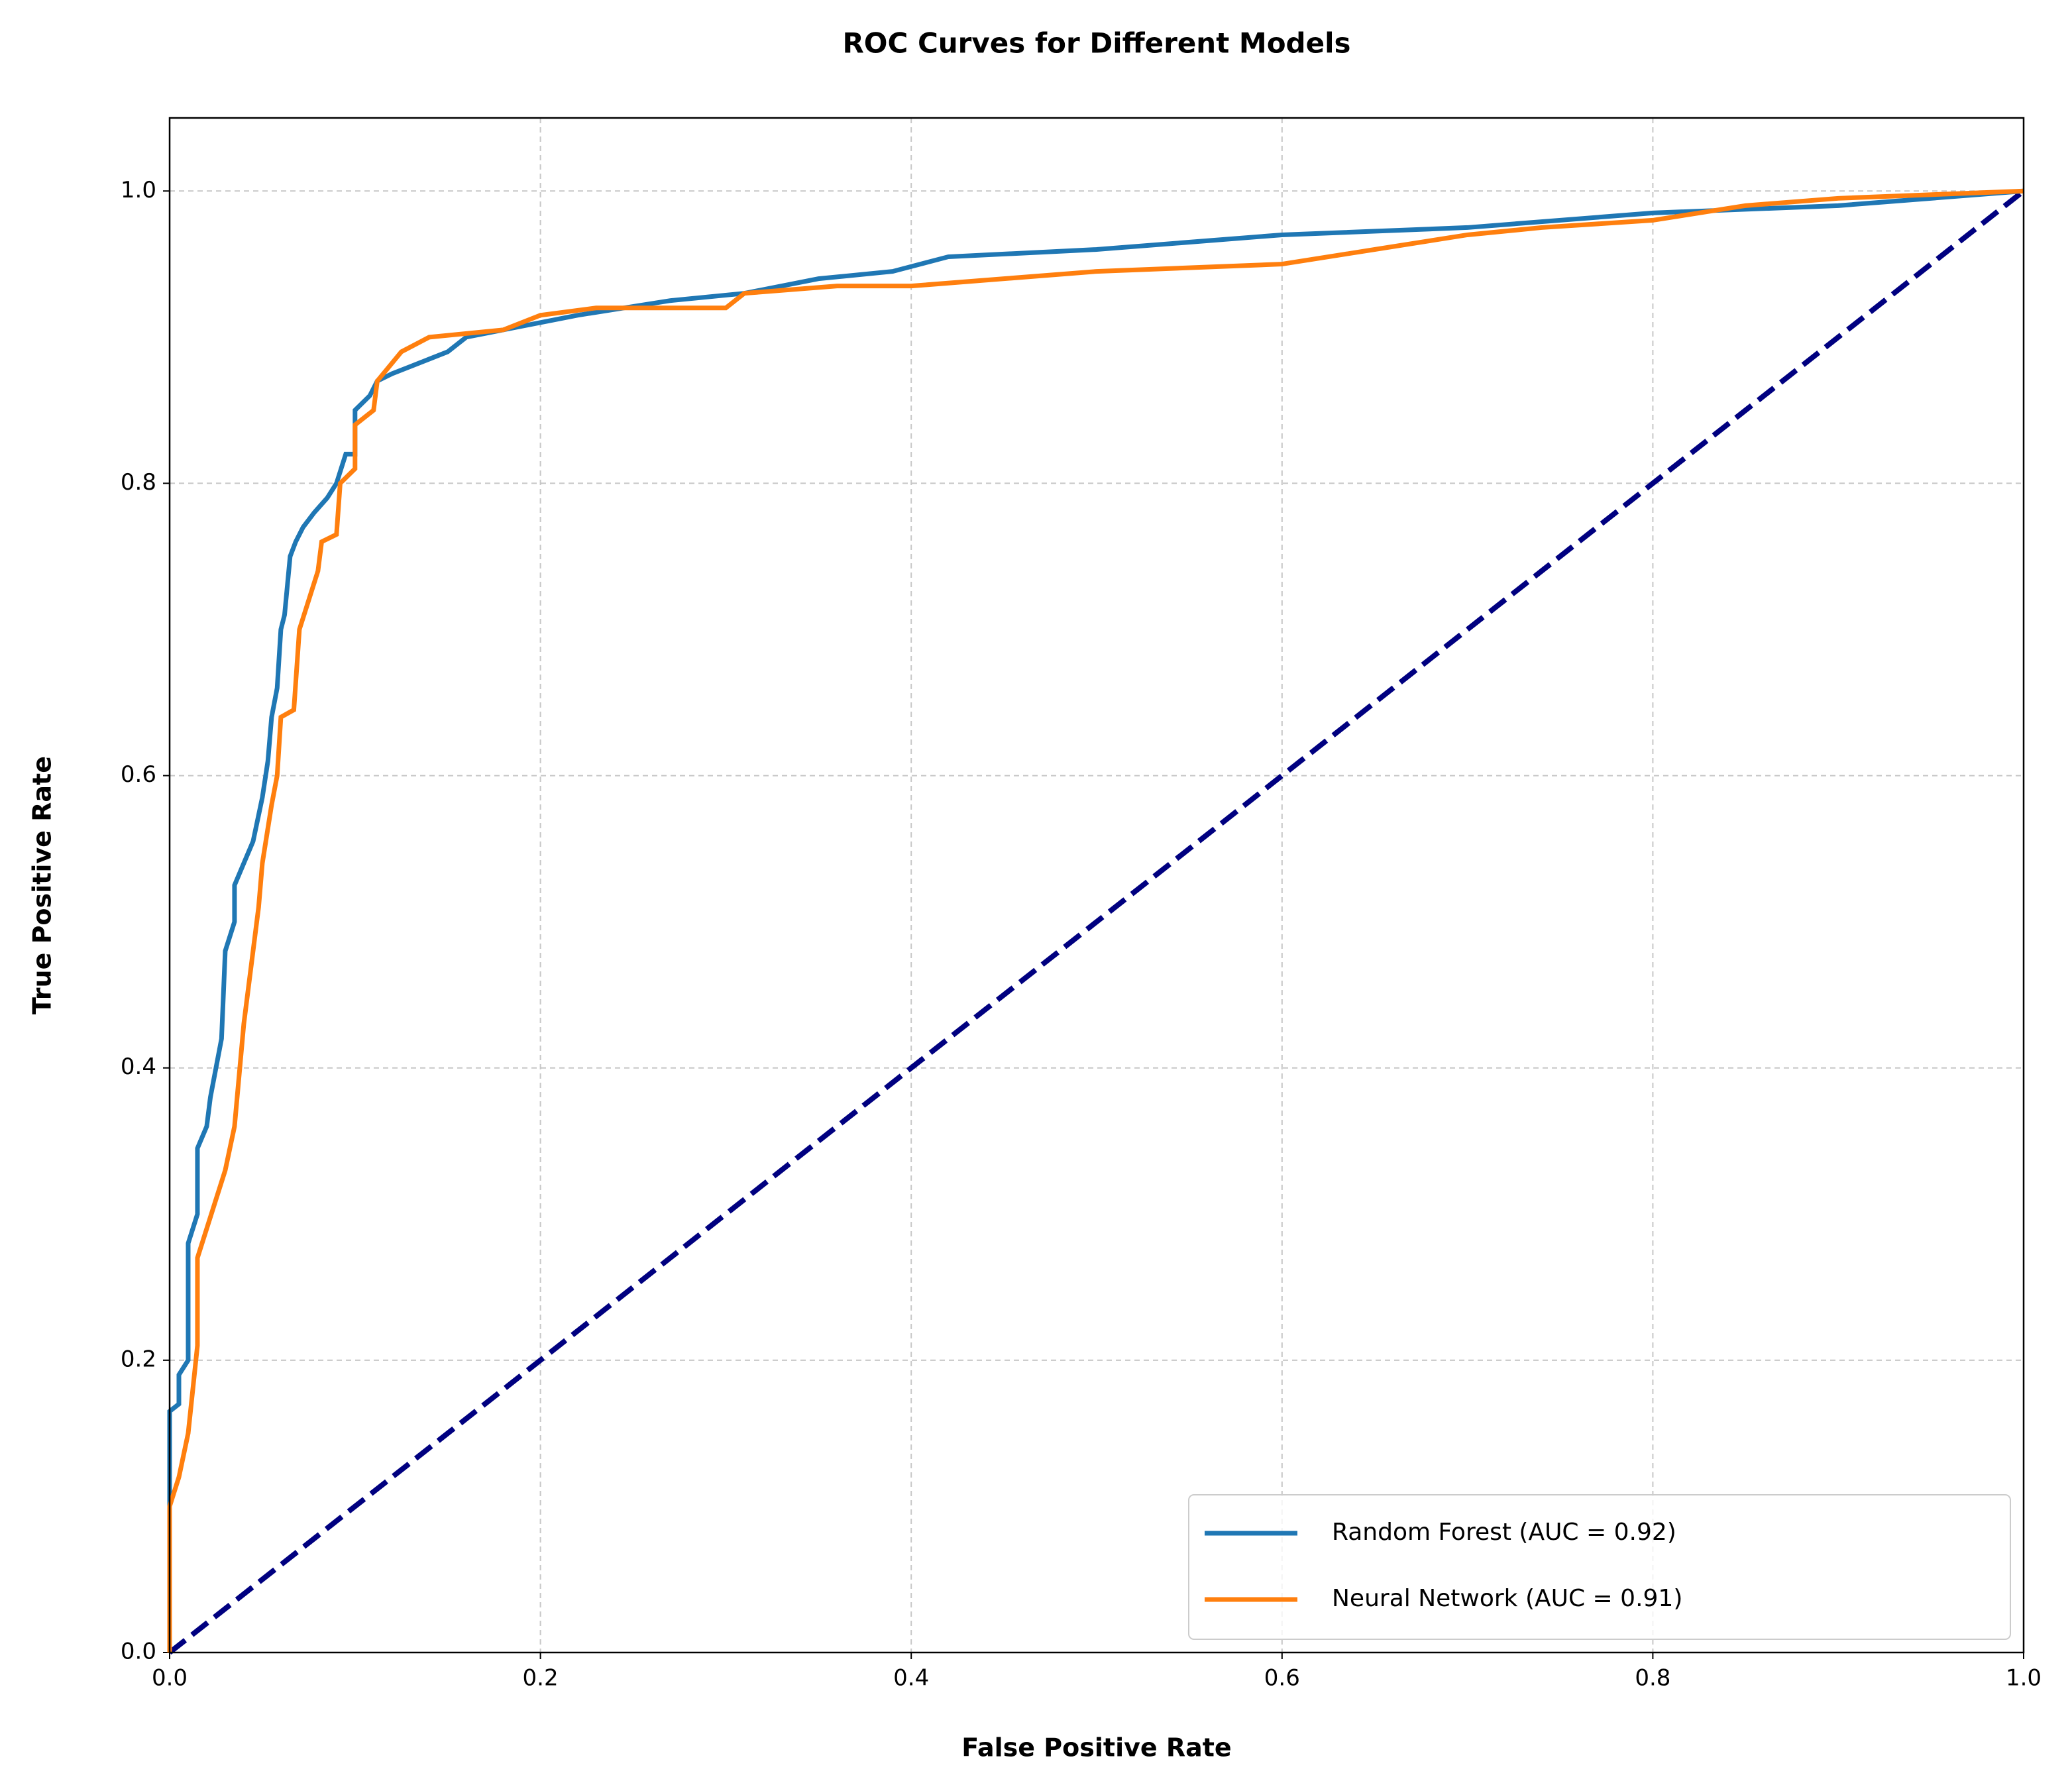 The width and height of the screenshot is (2072, 1789). What do you see at coordinates (170, 1678) in the screenshot?
I see `x-tick-label: 0.0` at bounding box center [170, 1678].